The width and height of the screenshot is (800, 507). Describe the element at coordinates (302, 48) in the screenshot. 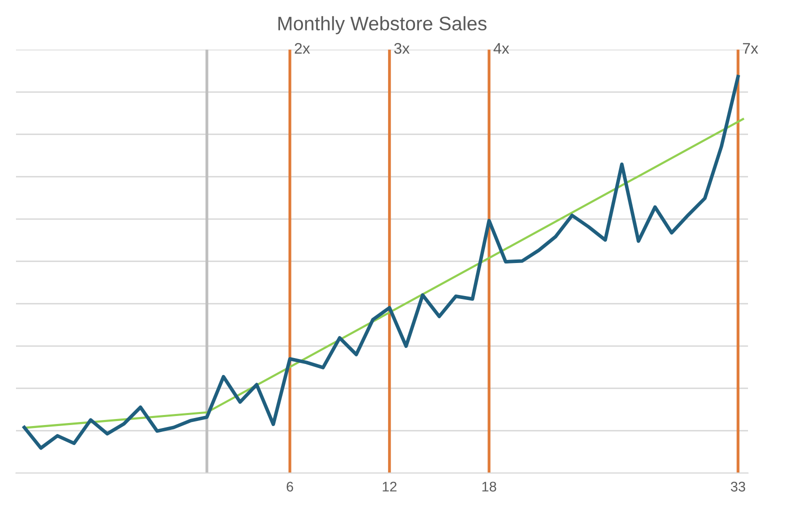

I see `ref-line-label: 2x` at that location.